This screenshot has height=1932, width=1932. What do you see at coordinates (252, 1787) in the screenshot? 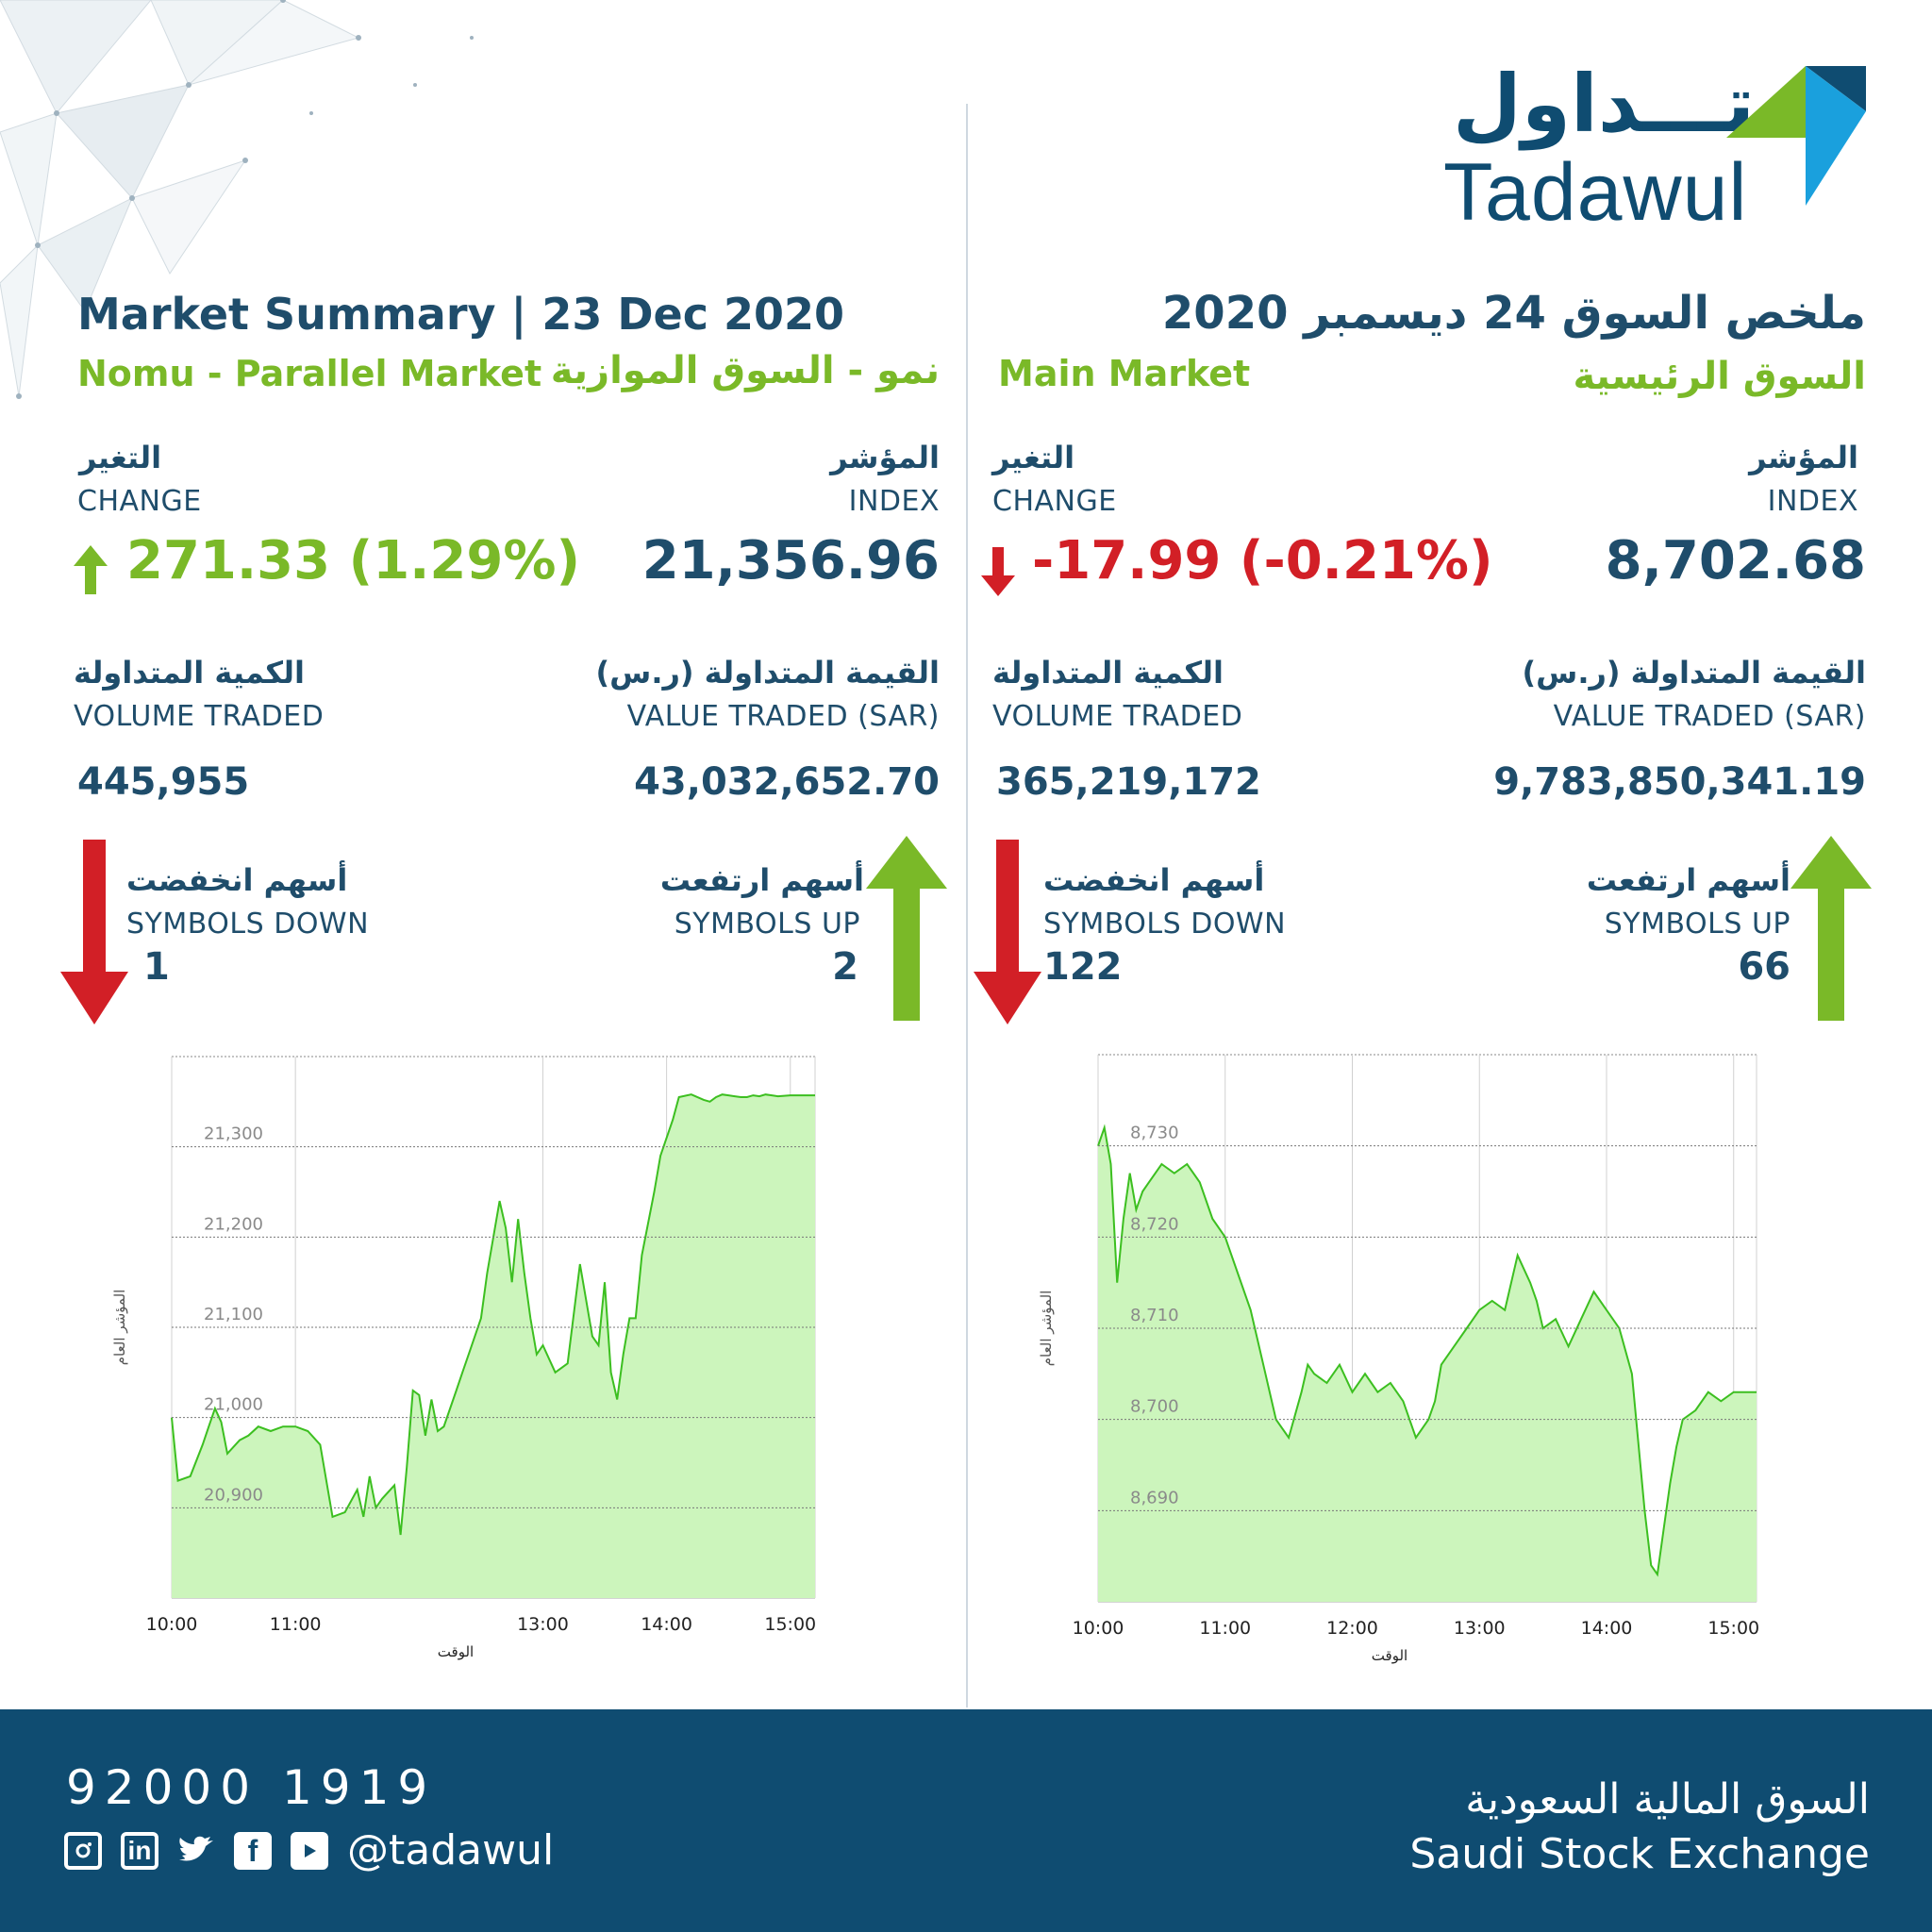
I see `footer-phone: 92000 1919` at bounding box center [252, 1787].